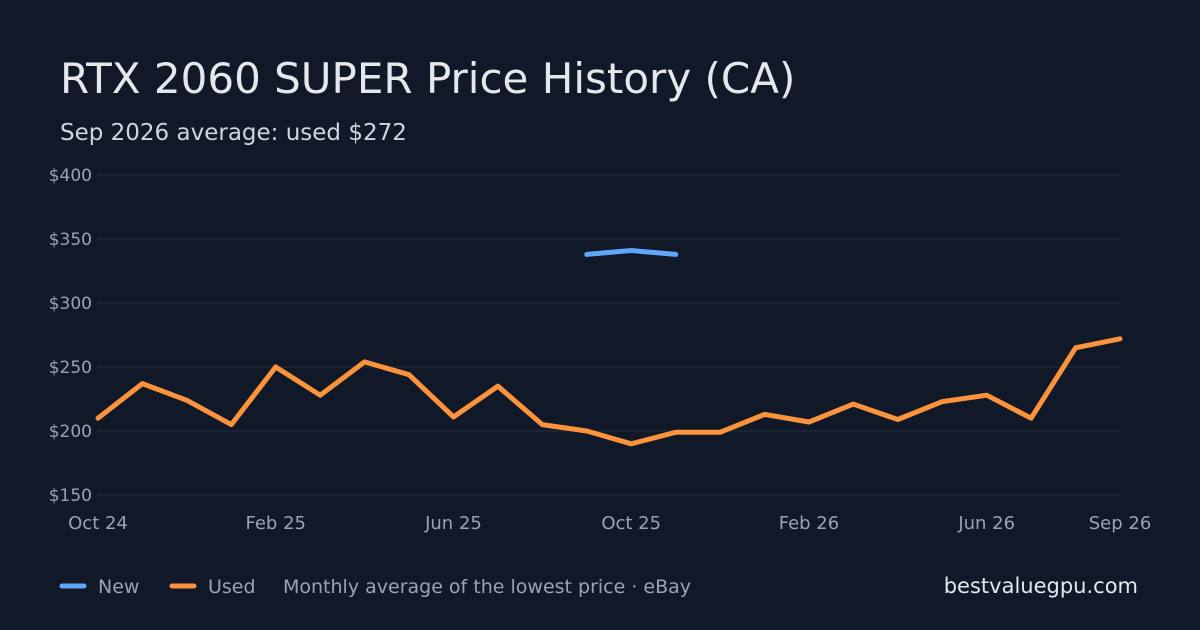  Describe the element at coordinates (70, 176) in the screenshot. I see `y-tick-label: $400` at that location.